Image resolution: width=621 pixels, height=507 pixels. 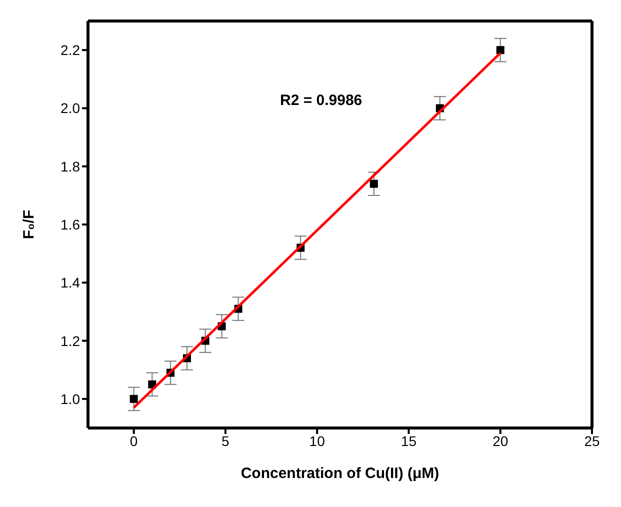 I want to click on y-tick-label: 2.2, so click(x=70, y=50).